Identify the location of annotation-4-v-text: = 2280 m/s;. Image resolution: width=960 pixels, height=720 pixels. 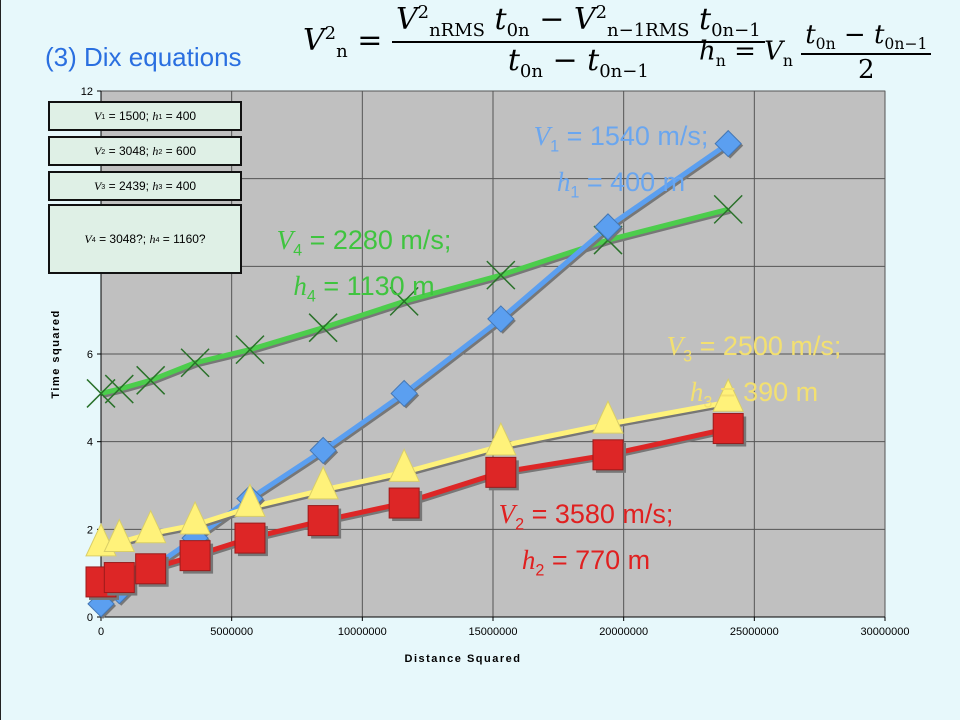
(377, 240).